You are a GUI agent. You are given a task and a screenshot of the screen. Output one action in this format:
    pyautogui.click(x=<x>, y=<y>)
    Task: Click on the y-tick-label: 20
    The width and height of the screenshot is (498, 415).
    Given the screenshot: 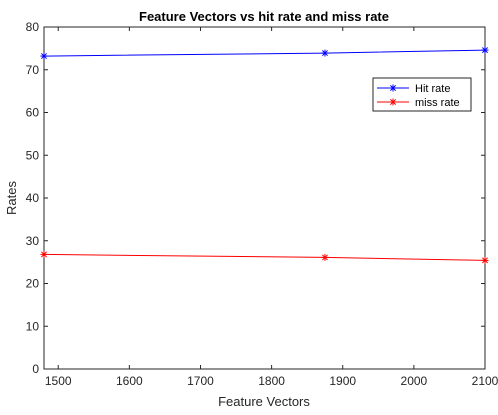 What is the action you would take?
    pyautogui.click(x=33, y=284)
    